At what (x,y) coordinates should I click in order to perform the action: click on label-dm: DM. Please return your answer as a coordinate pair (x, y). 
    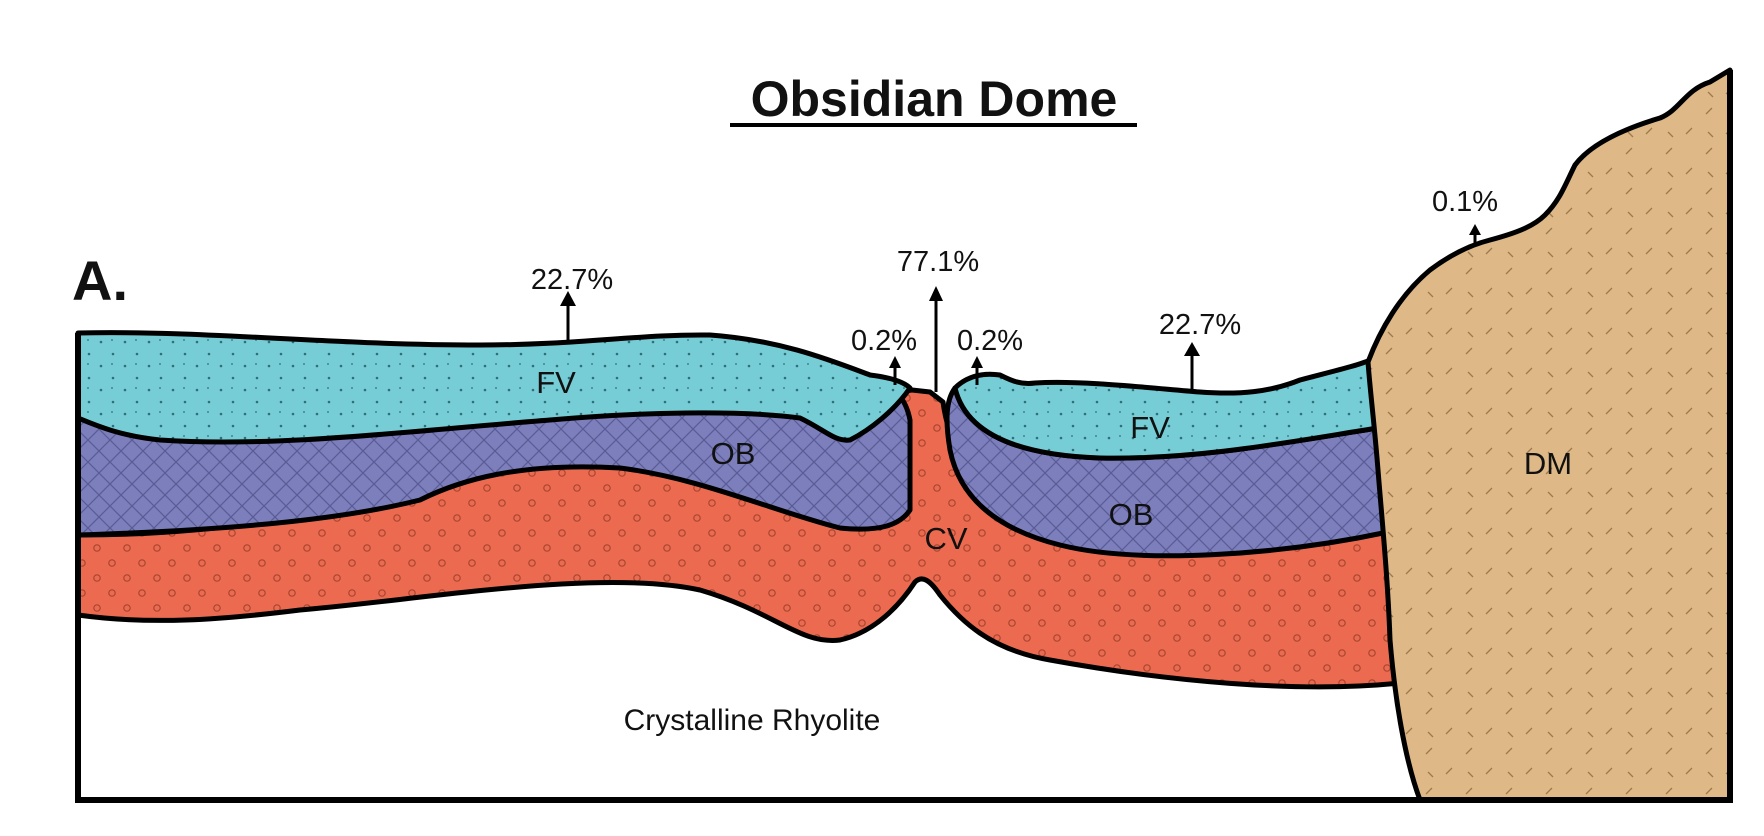
    Looking at the image, I should click on (1548, 463).